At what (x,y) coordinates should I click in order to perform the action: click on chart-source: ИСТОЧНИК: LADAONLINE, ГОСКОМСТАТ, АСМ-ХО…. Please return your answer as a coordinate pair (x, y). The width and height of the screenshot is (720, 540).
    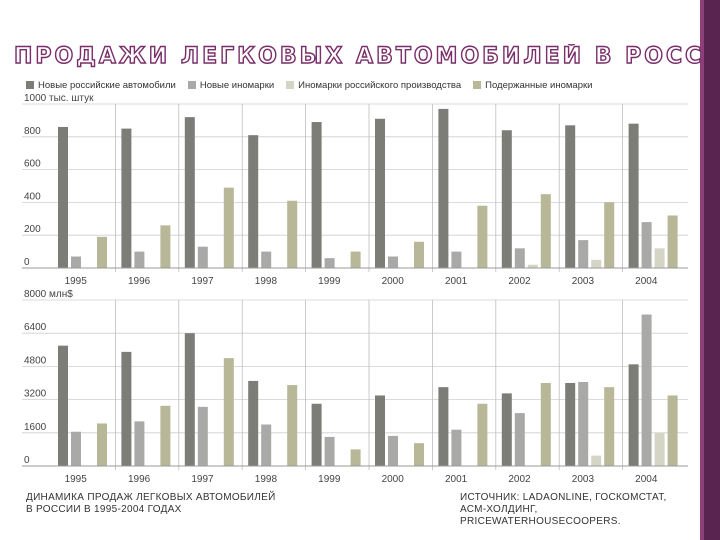
    Looking at the image, I should click on (580, 510).